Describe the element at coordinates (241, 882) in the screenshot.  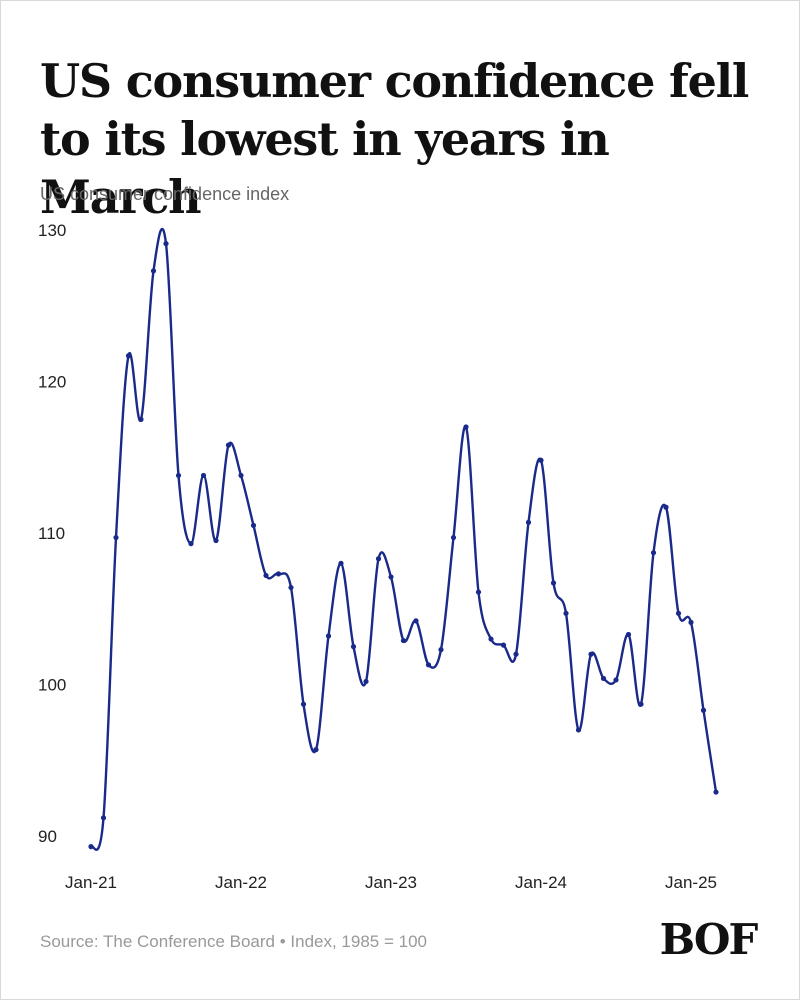
I see `x-tick-label: Jan-22` at that location.